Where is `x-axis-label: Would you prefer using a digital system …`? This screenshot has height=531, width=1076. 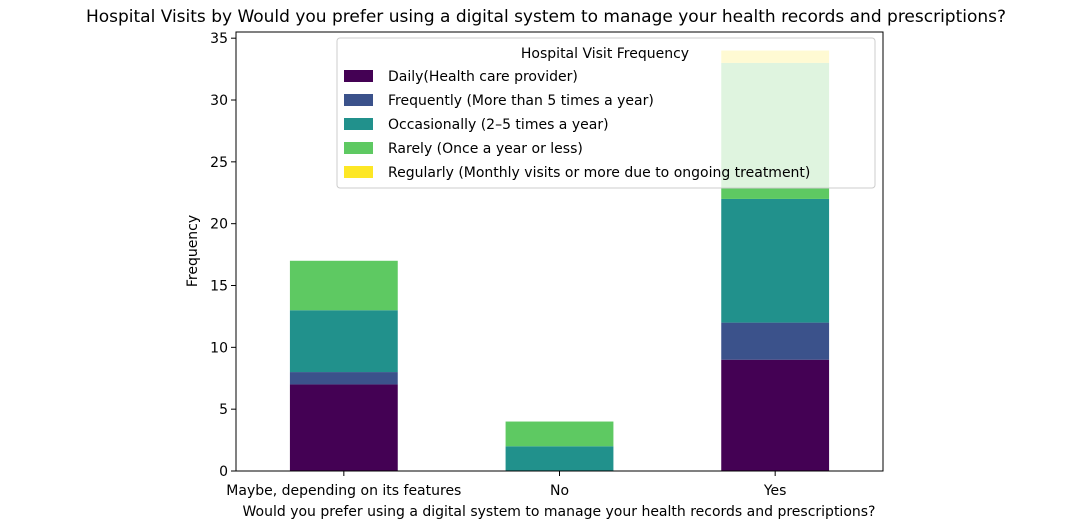 x-axis-label: Would you prefer using a digital system … is located at coordinates (559, 512).